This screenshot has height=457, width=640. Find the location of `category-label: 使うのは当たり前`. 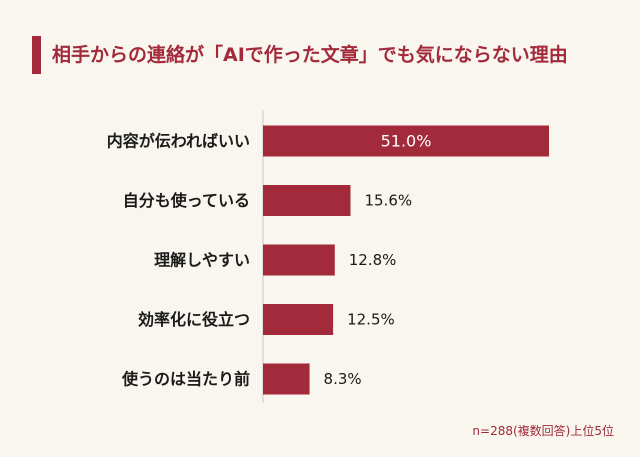

category-label: 使うのは当たり前 is located at coordinates (185, 379).